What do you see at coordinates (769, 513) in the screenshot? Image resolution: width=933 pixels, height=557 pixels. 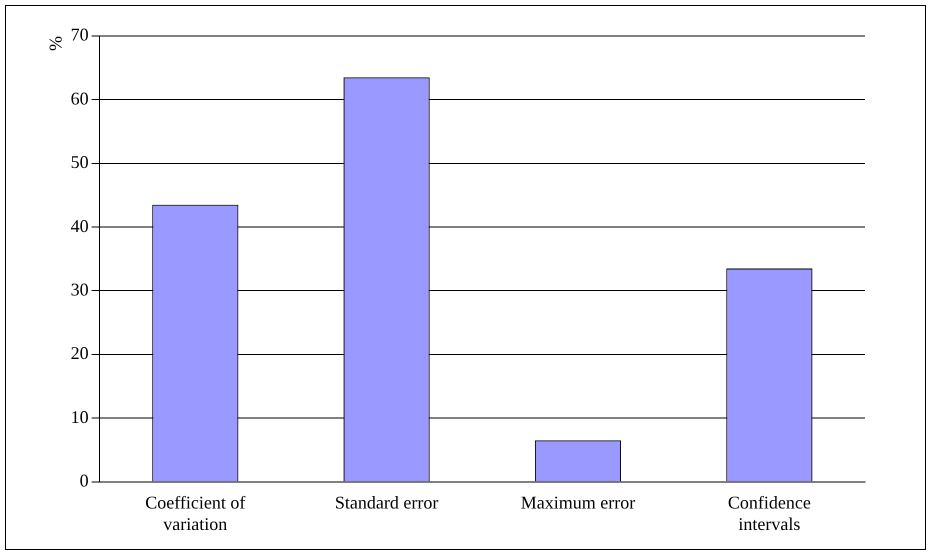 I see `x-tick-label: Confidence intervals` at bounding box center [769, 513].